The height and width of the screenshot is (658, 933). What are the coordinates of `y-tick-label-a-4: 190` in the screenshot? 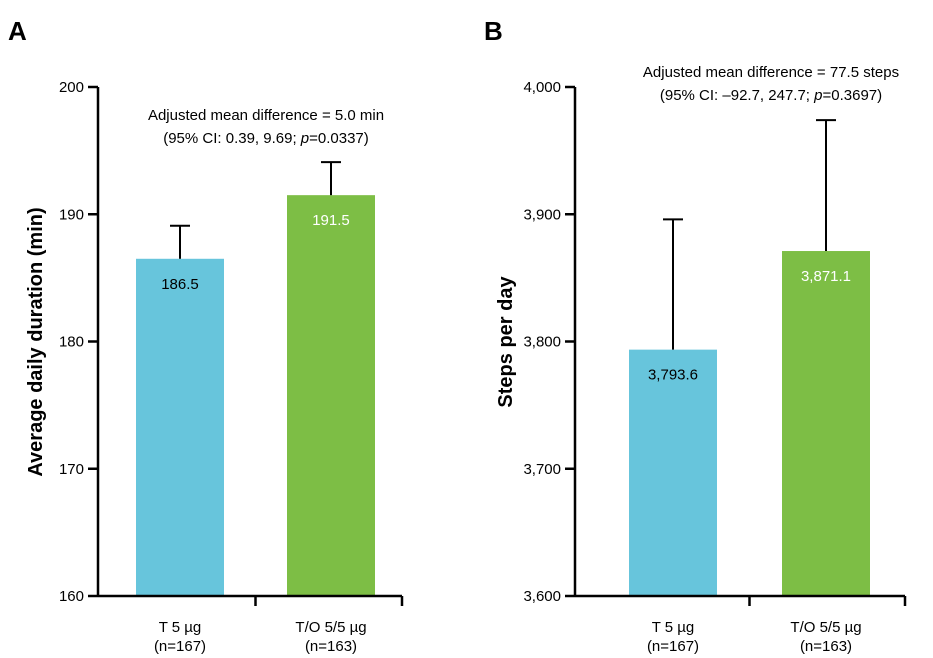 It's located at (71, 214).